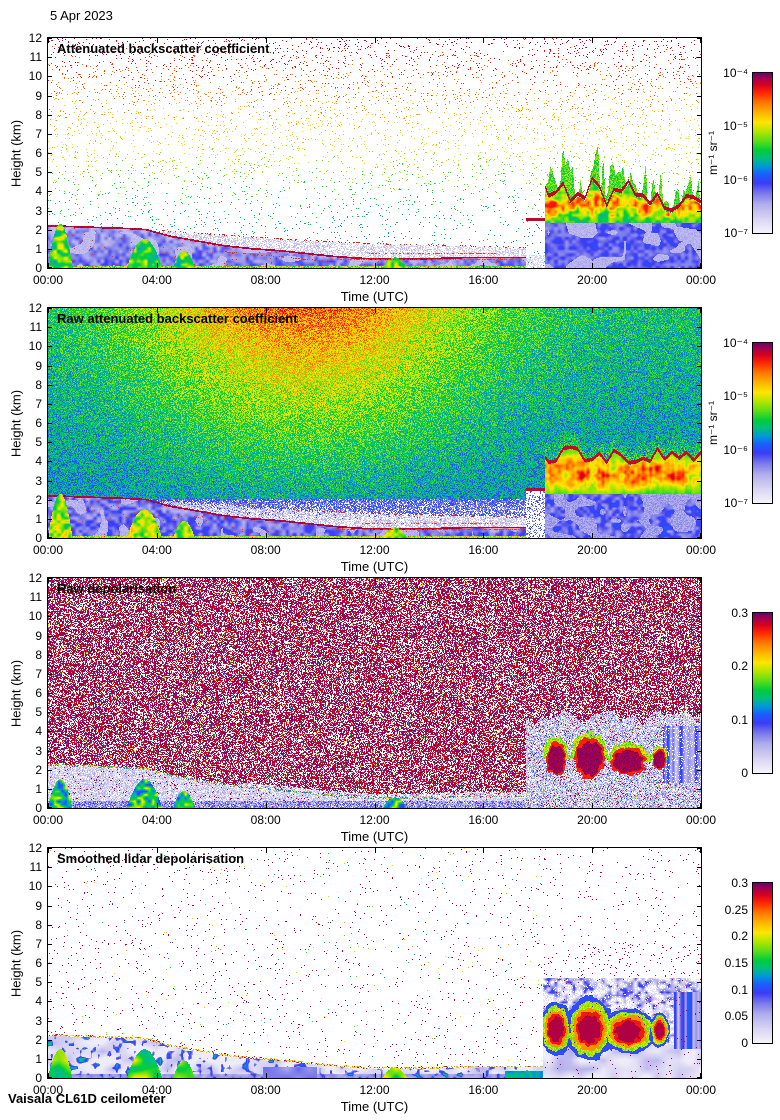 This screenshot has width=780, height=1120. What do you see at coordinates (736, 963) in the screenshot?
I see `colorbar-tick-label: 0.15` at bounding box center [736, 963].